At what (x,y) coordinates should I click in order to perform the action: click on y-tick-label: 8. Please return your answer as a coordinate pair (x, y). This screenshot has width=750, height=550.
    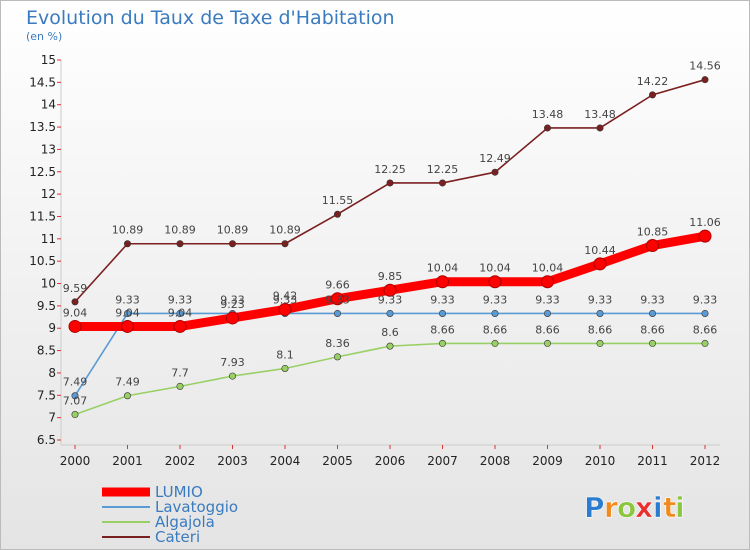
    Looking at the image, I should click on (52, 373).